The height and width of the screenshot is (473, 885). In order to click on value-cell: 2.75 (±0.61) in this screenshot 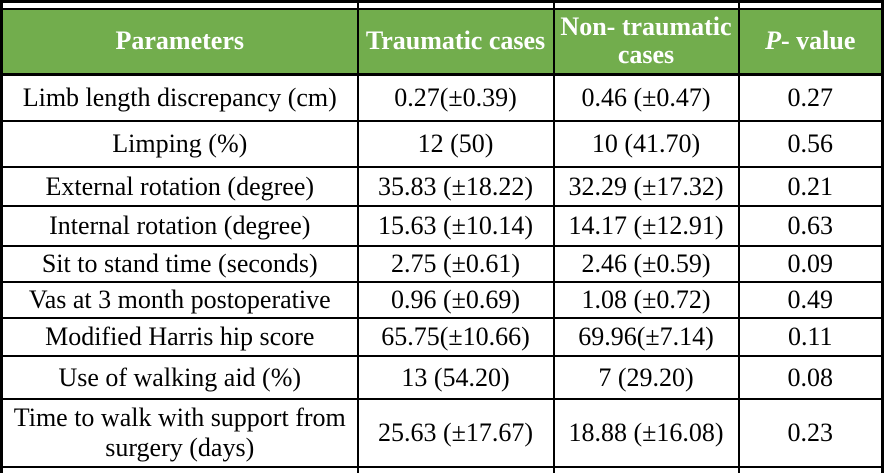, I will do `click(455, 264)`.